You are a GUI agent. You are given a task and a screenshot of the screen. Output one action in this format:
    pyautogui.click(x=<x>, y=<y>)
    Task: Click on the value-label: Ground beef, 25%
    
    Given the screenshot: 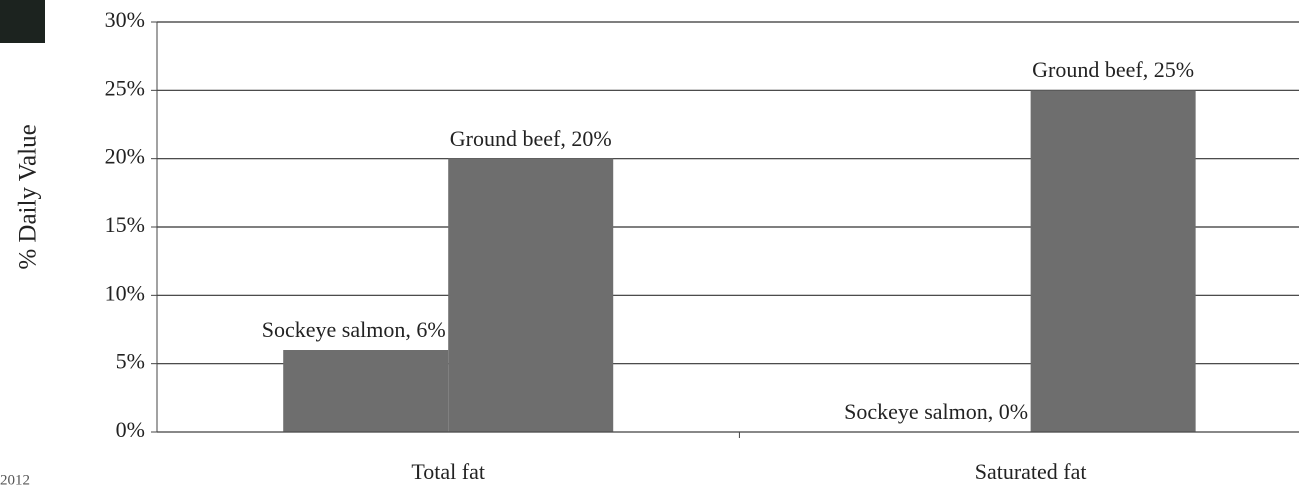 What is the action you would take?
    pyautogui.click(x=1113, y=70)
    